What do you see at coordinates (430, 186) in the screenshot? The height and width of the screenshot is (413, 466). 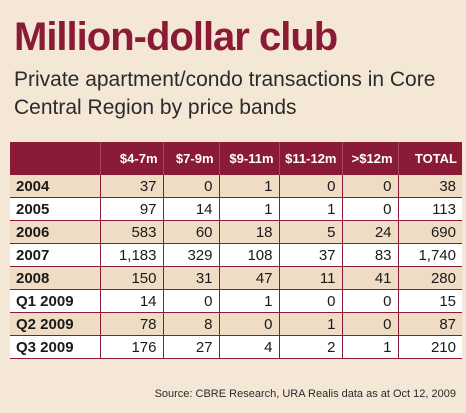 I see `table-cell: 38` at bounding box center [430, 186].